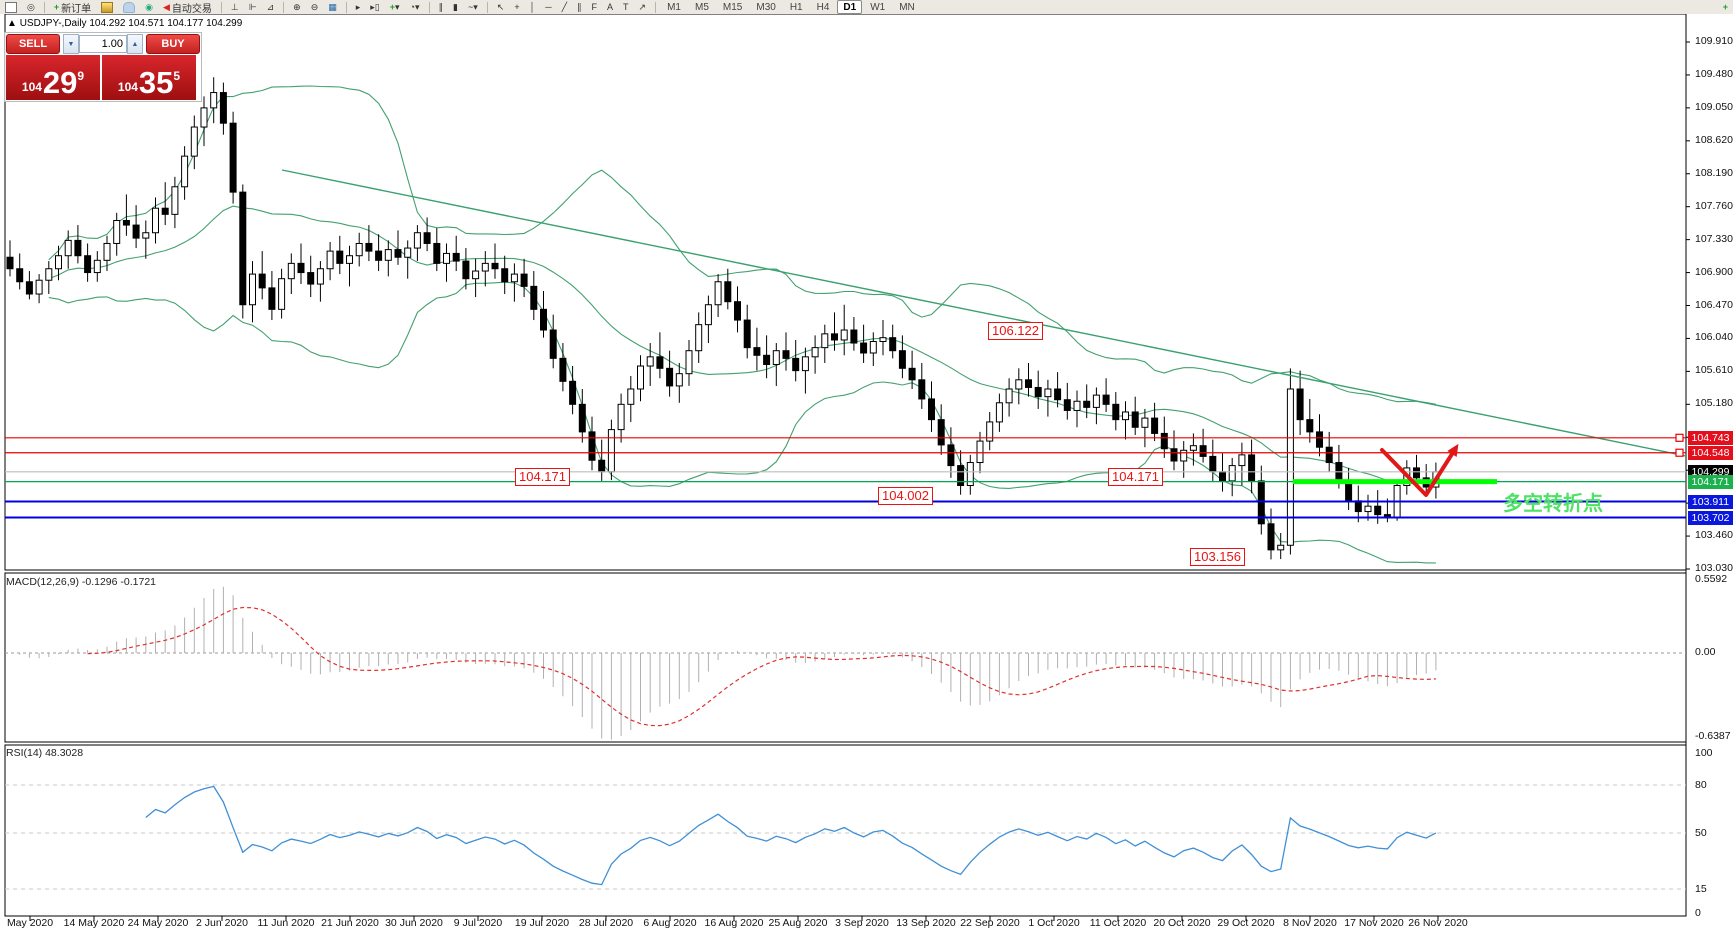 The width and height of the screenshot is (1733, 935). I want to click on date-axis-label: 9 Jul 2020, so click(478, 923).